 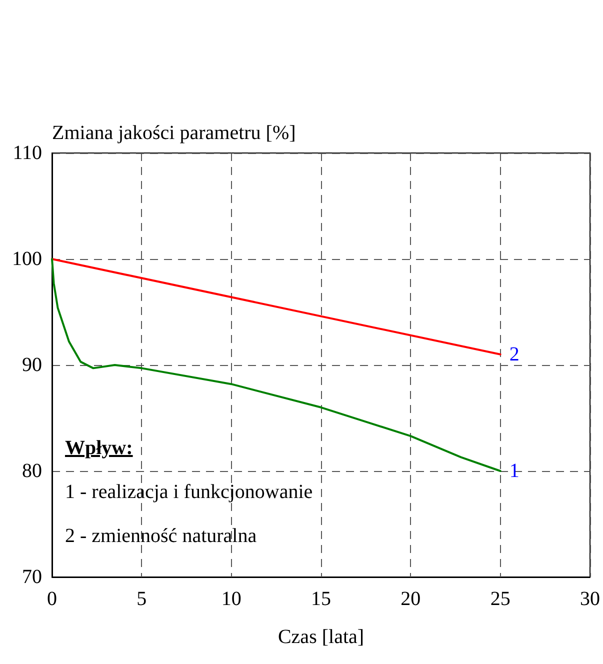 I want to click on annotation: 2 - zmienność naturalna, so click(x=161, y=536).